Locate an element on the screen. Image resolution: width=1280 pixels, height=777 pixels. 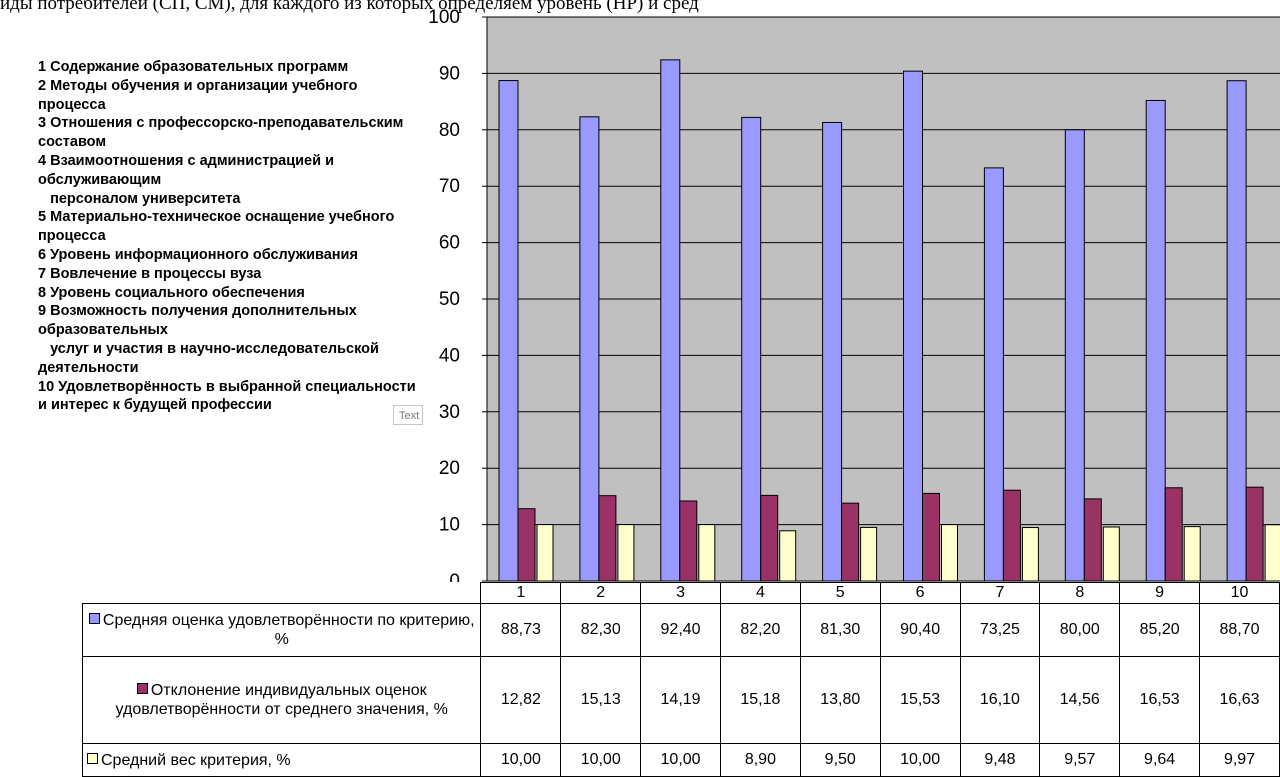
data-label-s2-c8: 14,56 is located at coordinates (1080, 700).